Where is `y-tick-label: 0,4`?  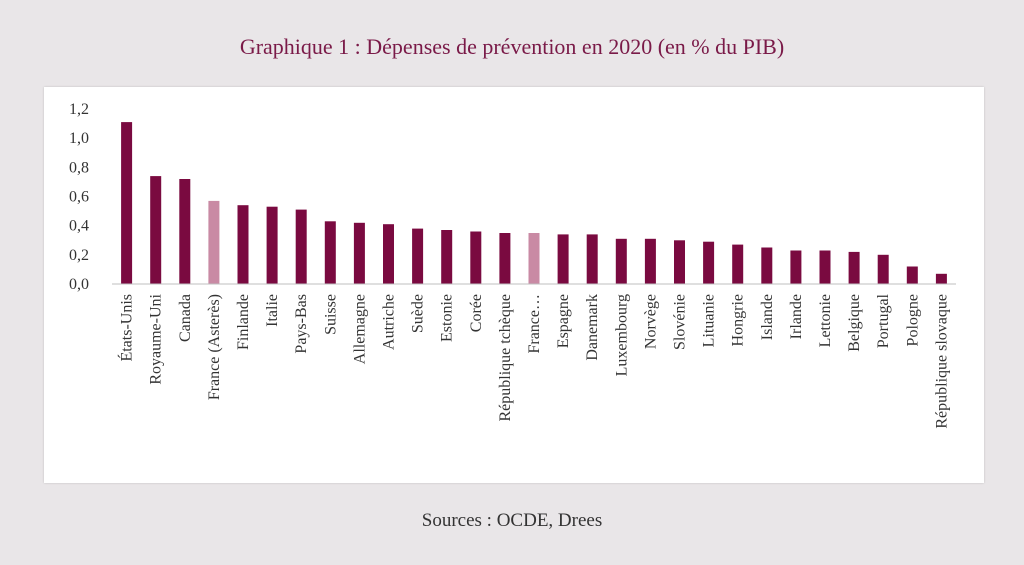 y-tick-label: 0,4 is located at coordinates (79, 226).